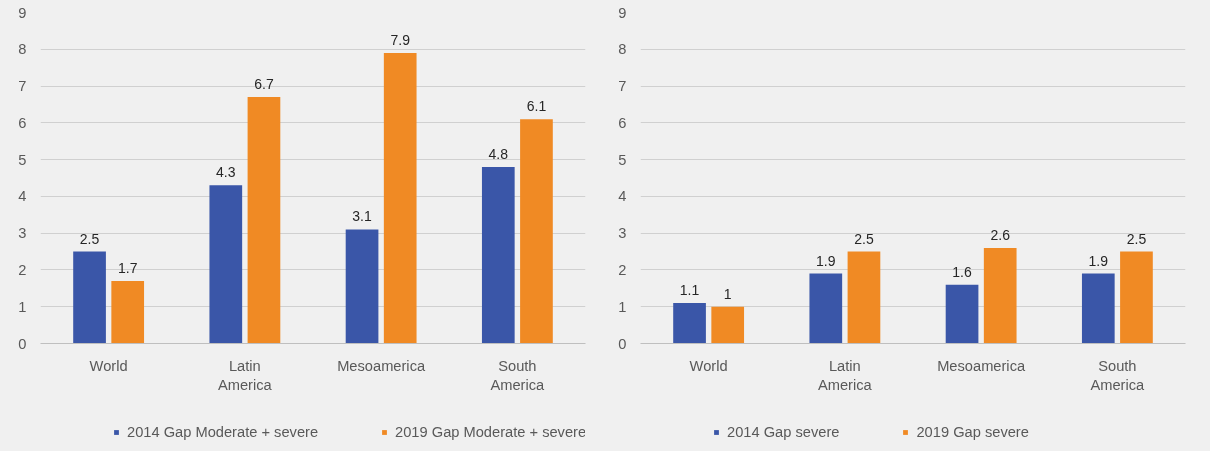  I want to click on data-label: 3.1, so click(362, 216).